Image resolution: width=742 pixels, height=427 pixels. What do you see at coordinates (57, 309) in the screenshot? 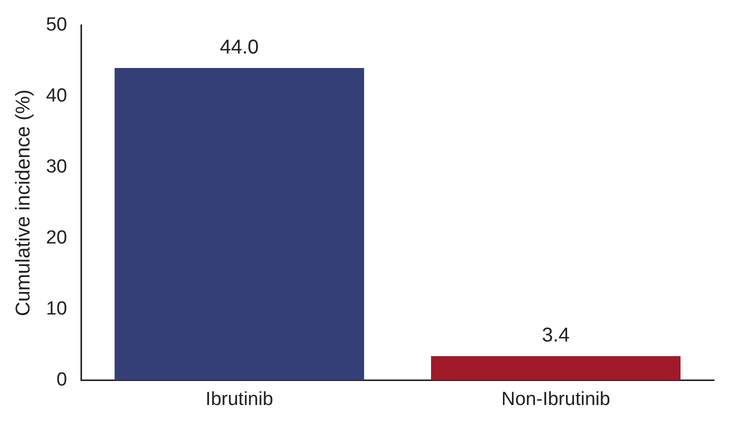
I see `y-tick-label: 10` at bounding box center [57, 309].